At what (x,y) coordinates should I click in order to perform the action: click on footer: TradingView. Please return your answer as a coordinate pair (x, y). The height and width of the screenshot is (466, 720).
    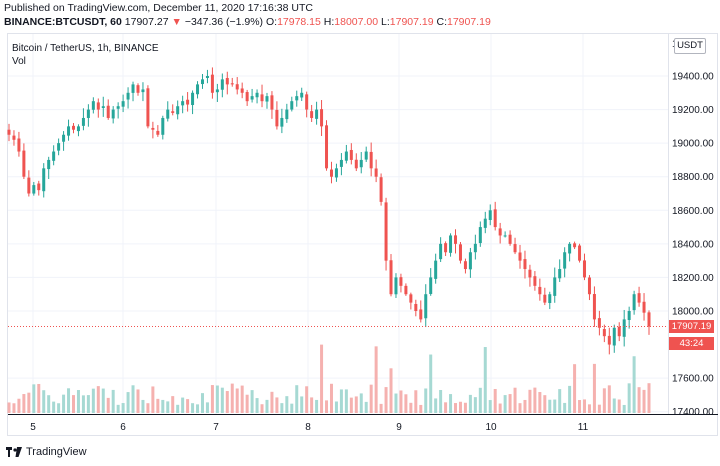
    Looking at the image, I should click on (46, 452).